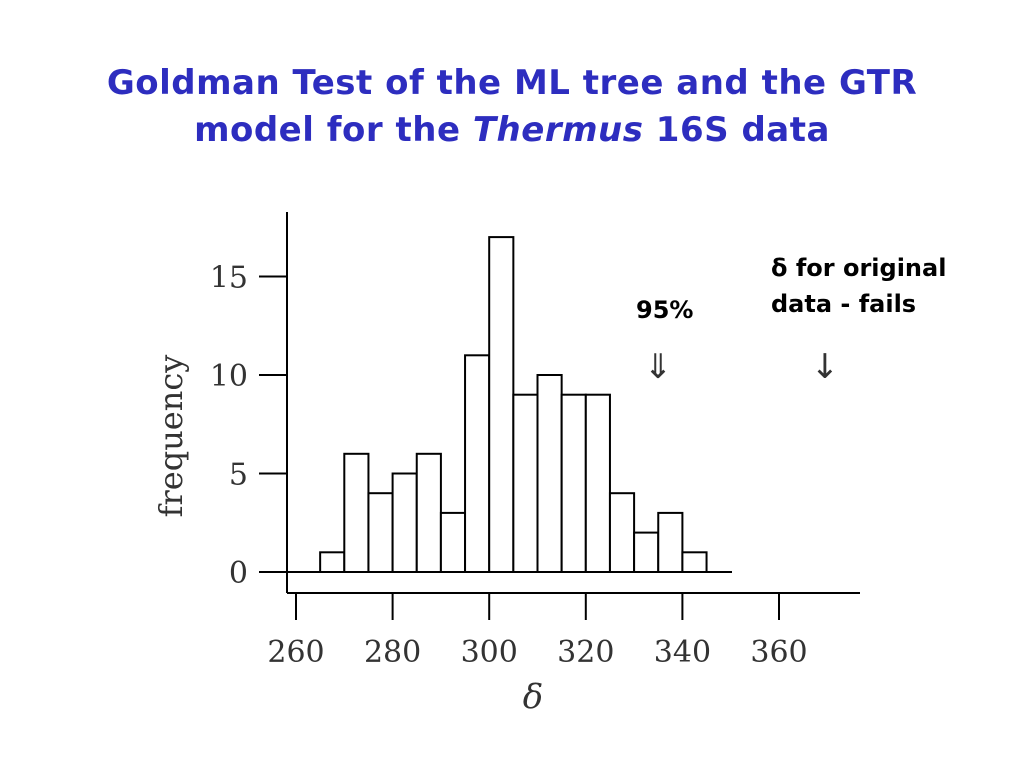  Describe the element at coordinates (392, 652) in the screenshot. I see `x-tick-label: 280` at that location.